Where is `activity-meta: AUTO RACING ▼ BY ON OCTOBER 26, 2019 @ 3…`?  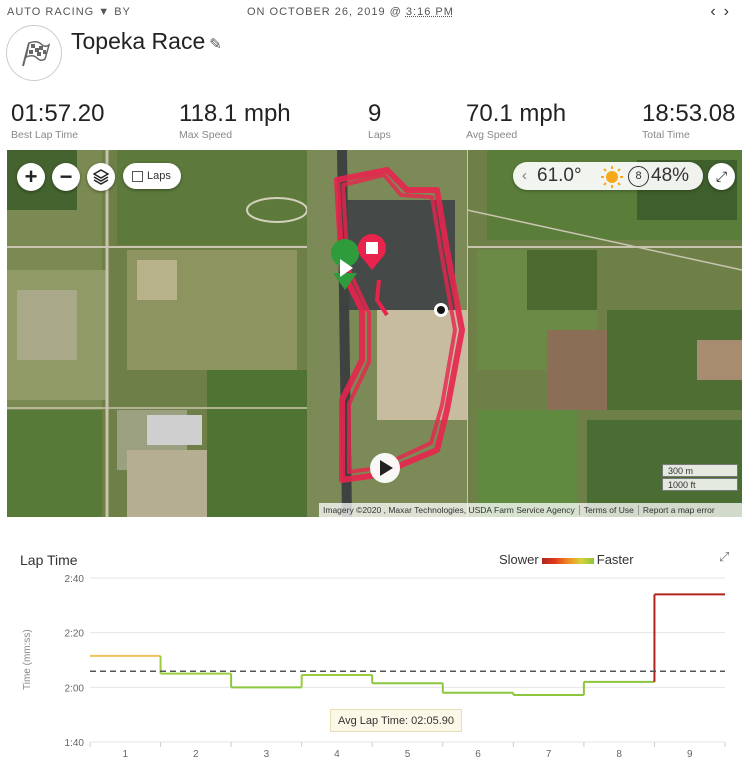
activity-meta: AUTO RACING ▼ BY ON OCTOBER 26, 2019 @ 3… is located at coordinates (372, 12).